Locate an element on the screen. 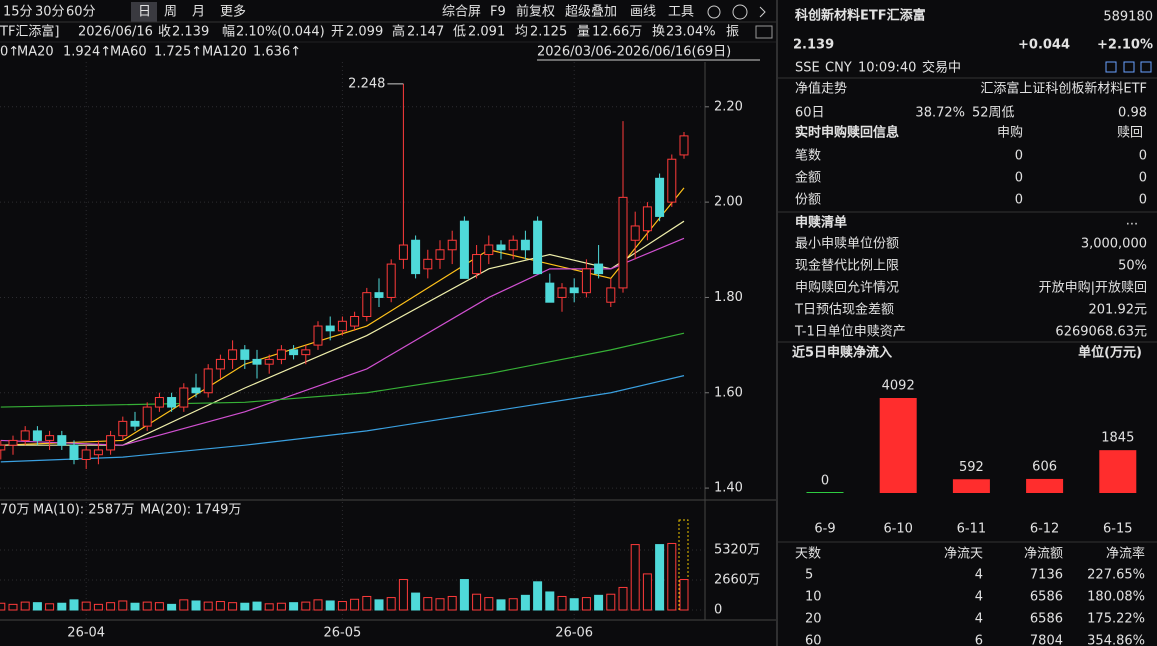 This screenshot has width=1157, height=646. row-label: T日预估现金差额 is located at coordinates (844, 310).